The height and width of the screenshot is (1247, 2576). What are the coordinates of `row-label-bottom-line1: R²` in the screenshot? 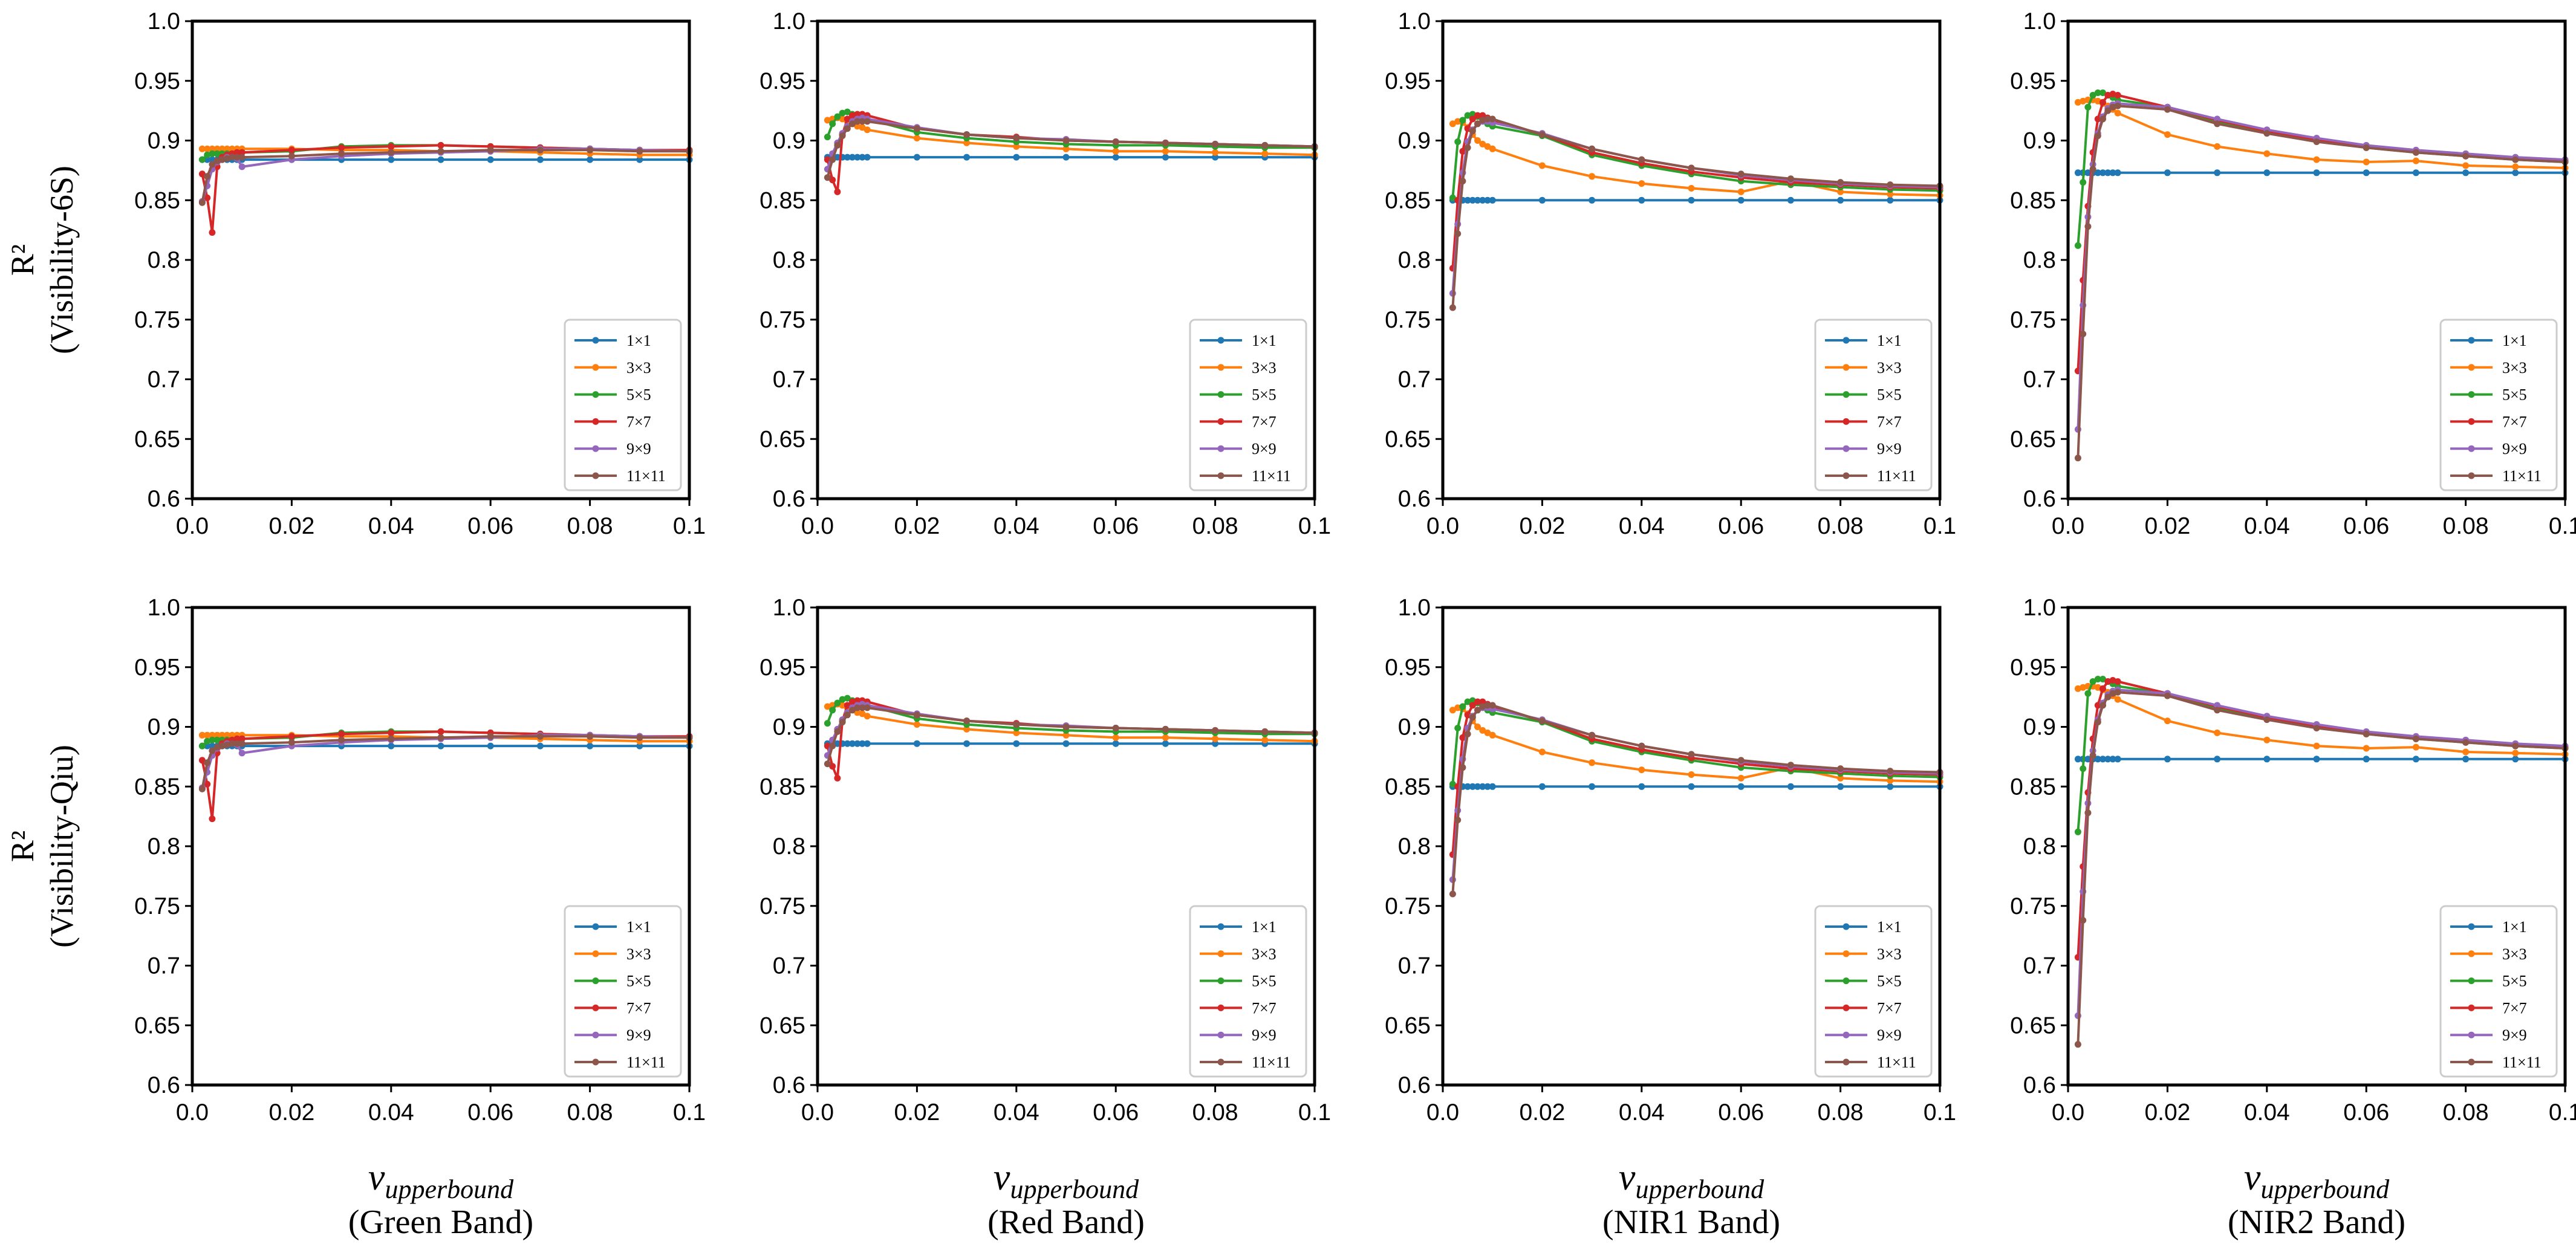 It's located at (23, 846).